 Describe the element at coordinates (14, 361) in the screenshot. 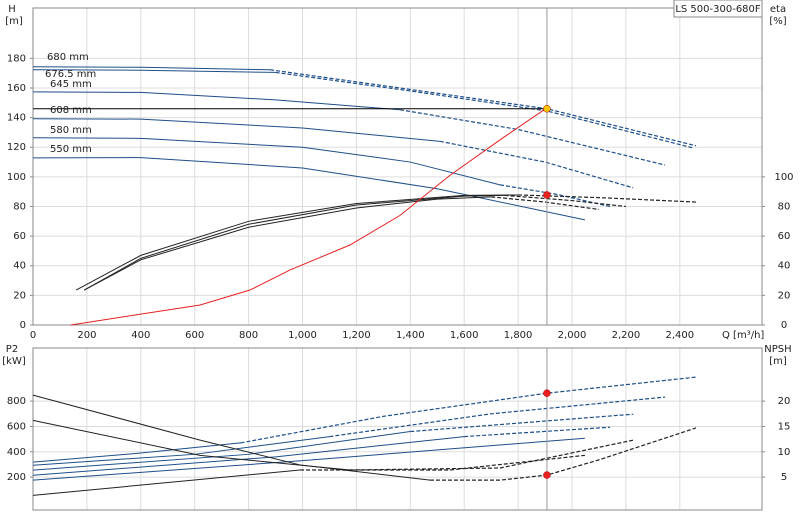

I see `y-axis-unit: [kW]` at that location.